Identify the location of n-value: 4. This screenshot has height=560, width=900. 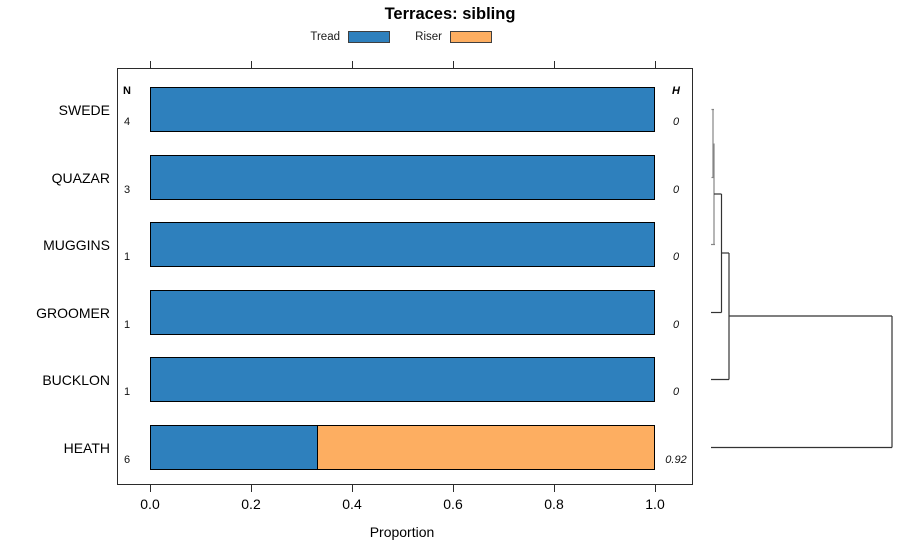
(127, 122).